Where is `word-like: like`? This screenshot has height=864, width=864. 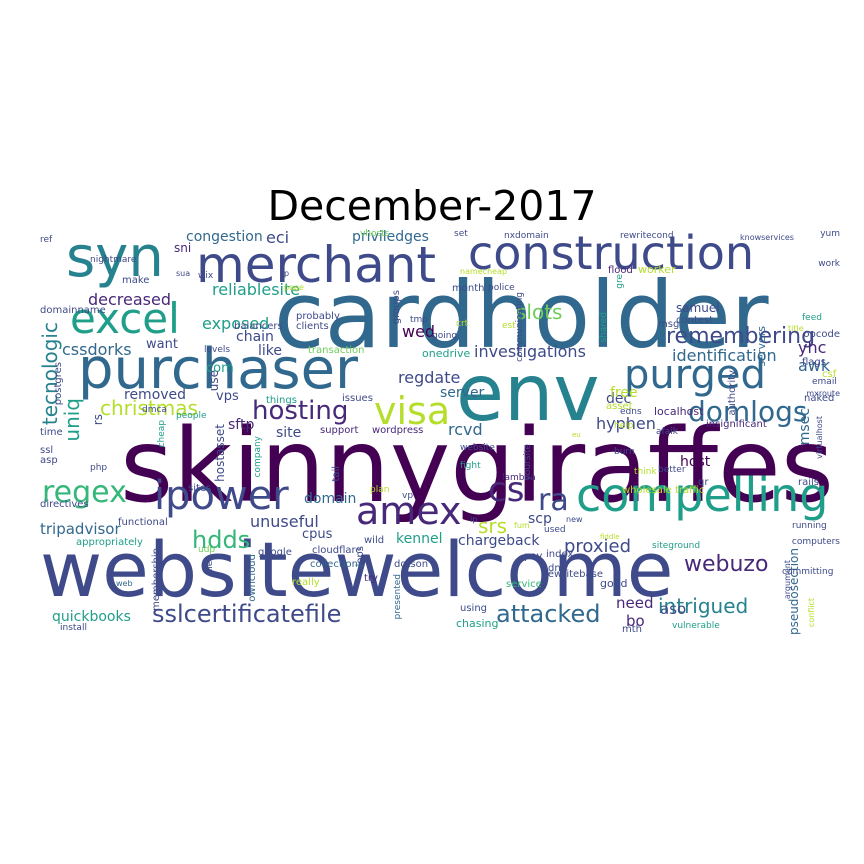
word-like: like is located at coordinates (270, 351).